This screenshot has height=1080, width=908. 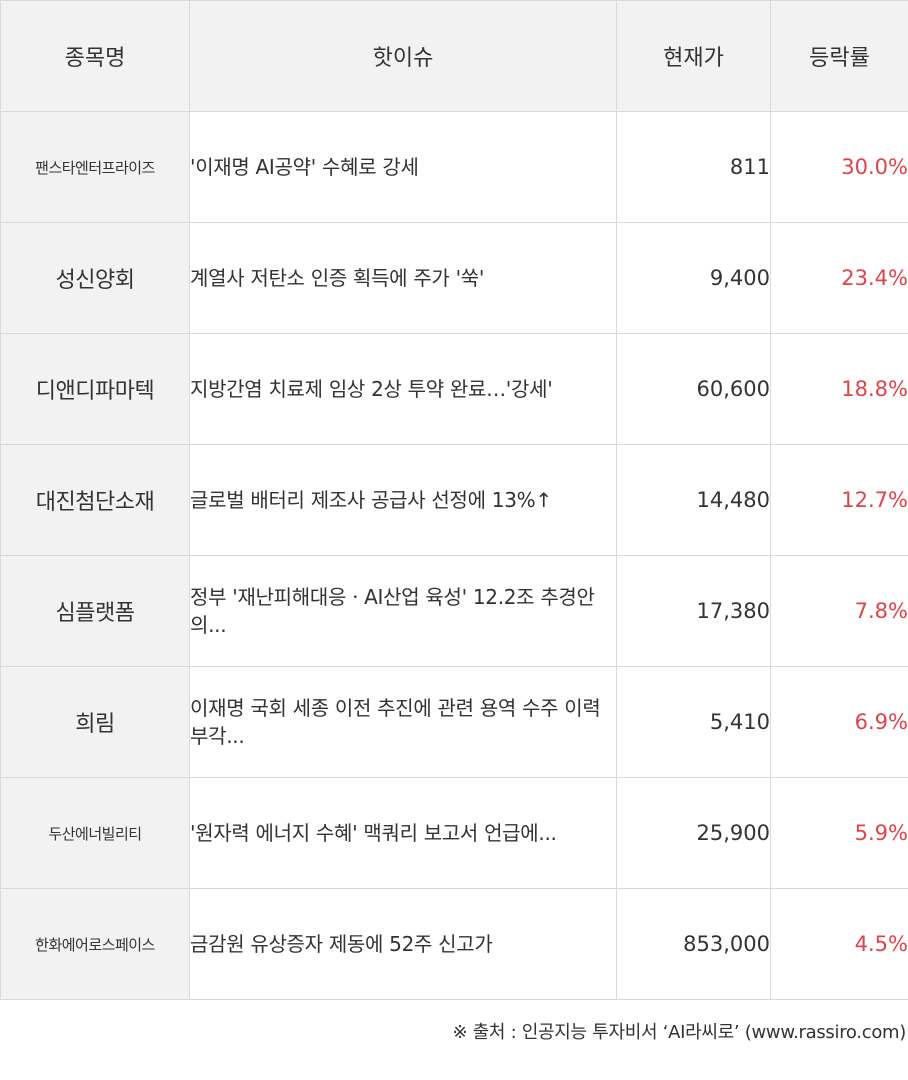 What do you see at coordinates (839, 278) in the screenshot?
I see `change-rate: 23.4%` at bounding box center [839, 278].